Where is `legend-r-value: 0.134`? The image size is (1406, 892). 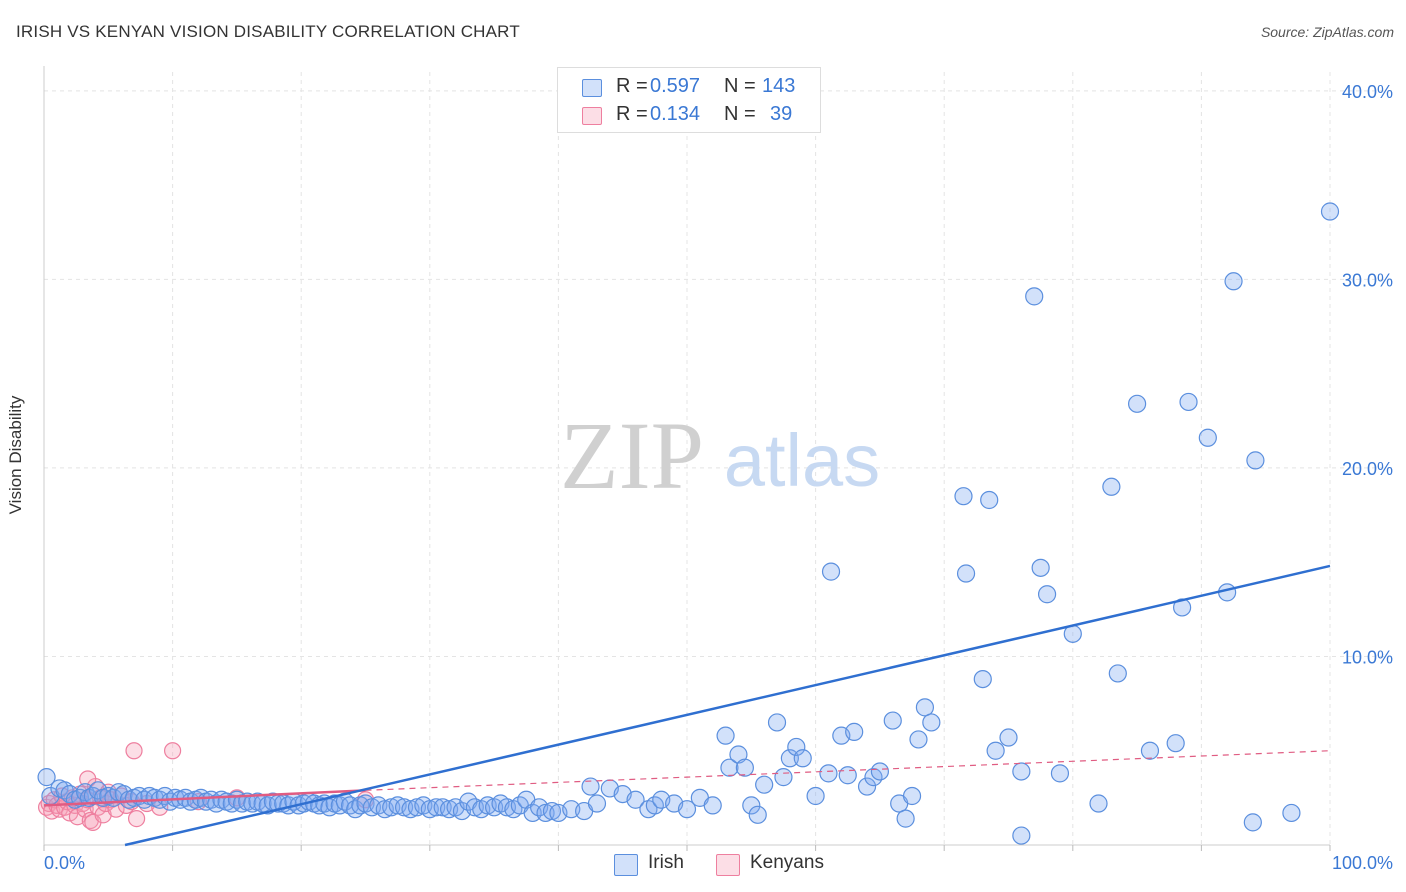
legend-r-value: 0.134 is located at coordinates (675, 114).